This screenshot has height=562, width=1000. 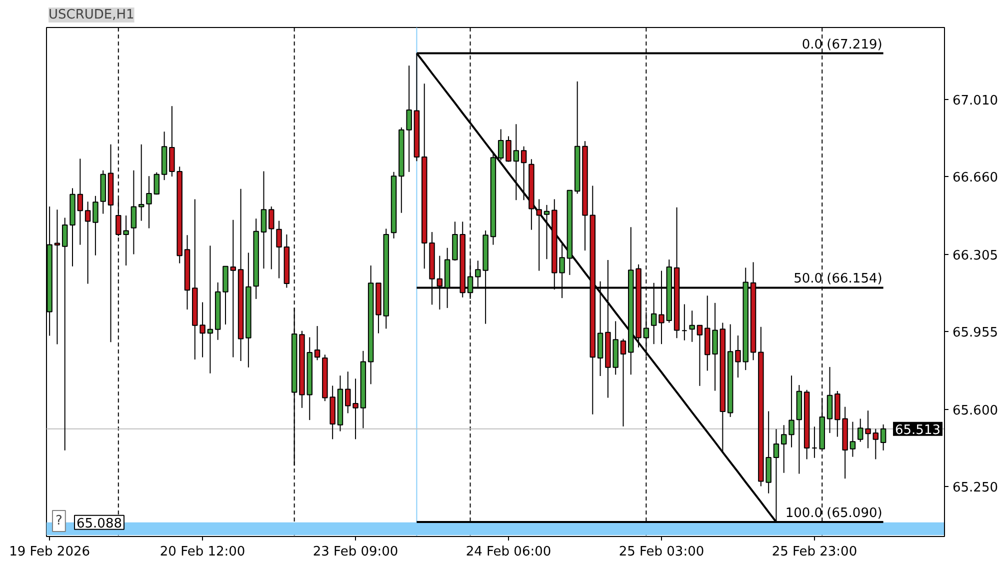 I want to click on chart-title: USCRUDE,H1, so click(x=91, y=15).